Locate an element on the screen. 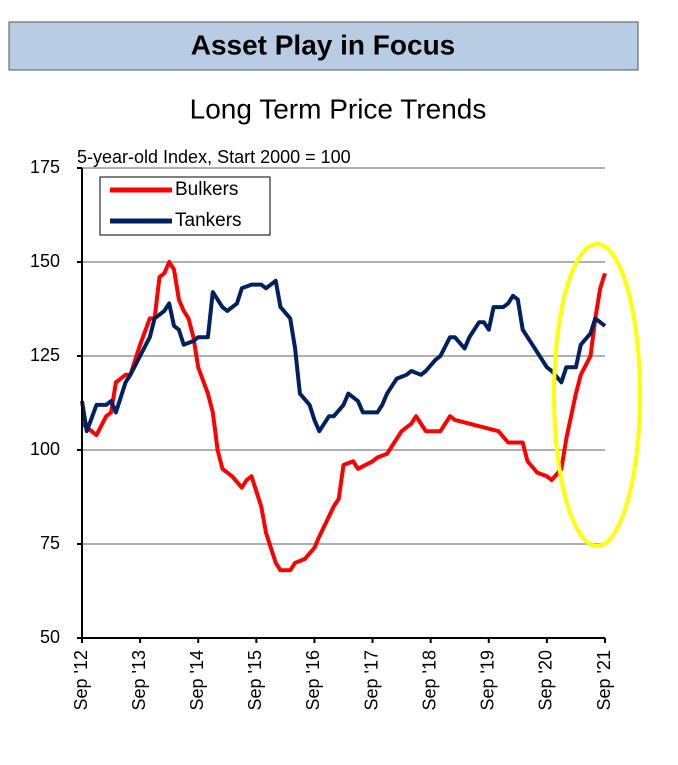 The image size is (678, 765). legend: Bulkers Tankers is located at coordinates (185, 206).